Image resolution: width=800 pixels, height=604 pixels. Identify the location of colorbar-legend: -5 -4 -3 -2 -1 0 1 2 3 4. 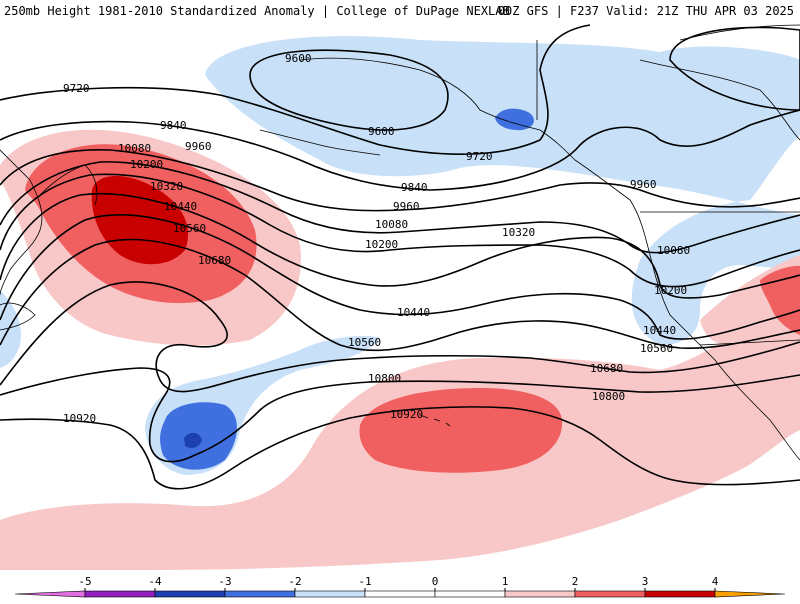
(400, 587).